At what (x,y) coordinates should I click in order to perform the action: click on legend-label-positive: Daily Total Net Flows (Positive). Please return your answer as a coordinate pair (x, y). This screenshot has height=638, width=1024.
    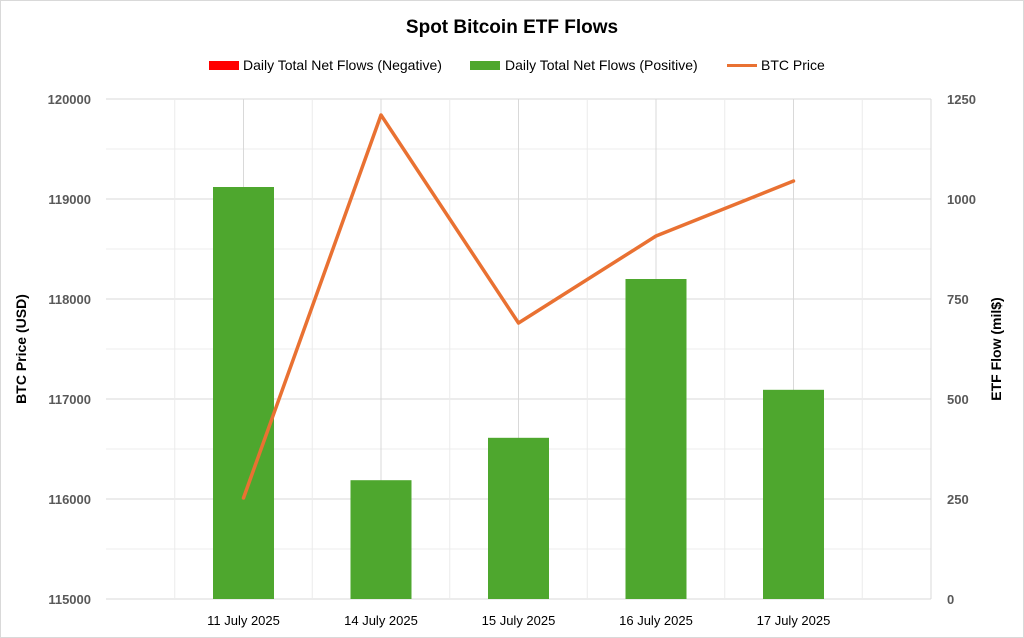
    Looking at the image, I should click on (601, 65).